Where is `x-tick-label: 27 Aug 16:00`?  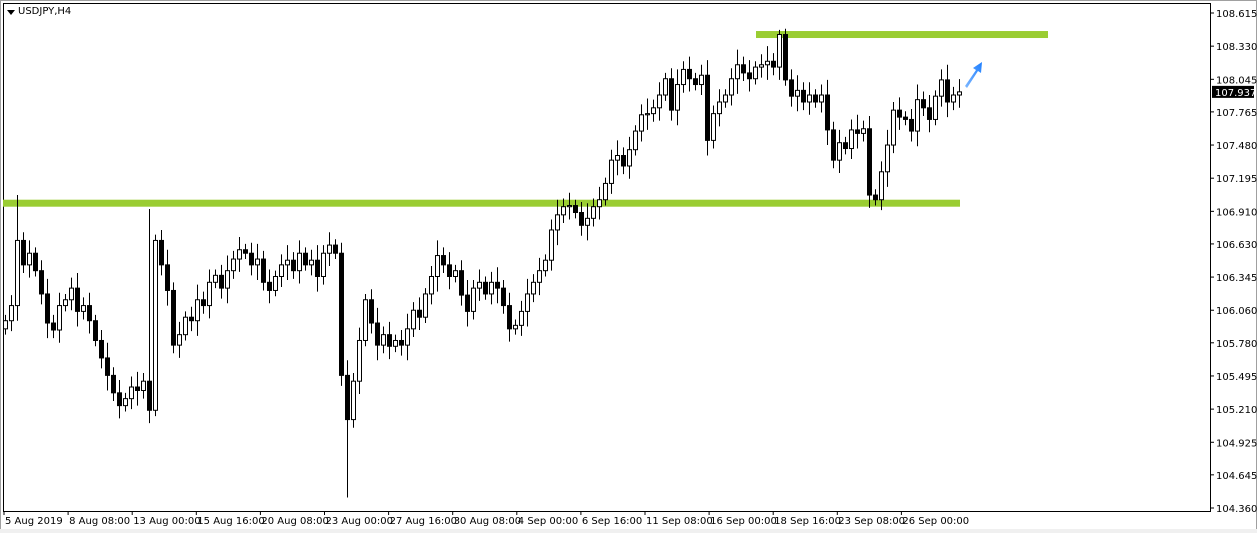
x-tick-label: 27 Aug 16:00 is located at coordinates (423, 521).